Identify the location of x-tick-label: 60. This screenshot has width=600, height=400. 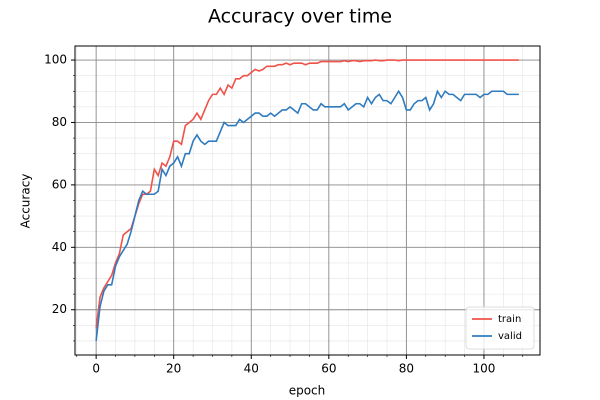
(328, 369).